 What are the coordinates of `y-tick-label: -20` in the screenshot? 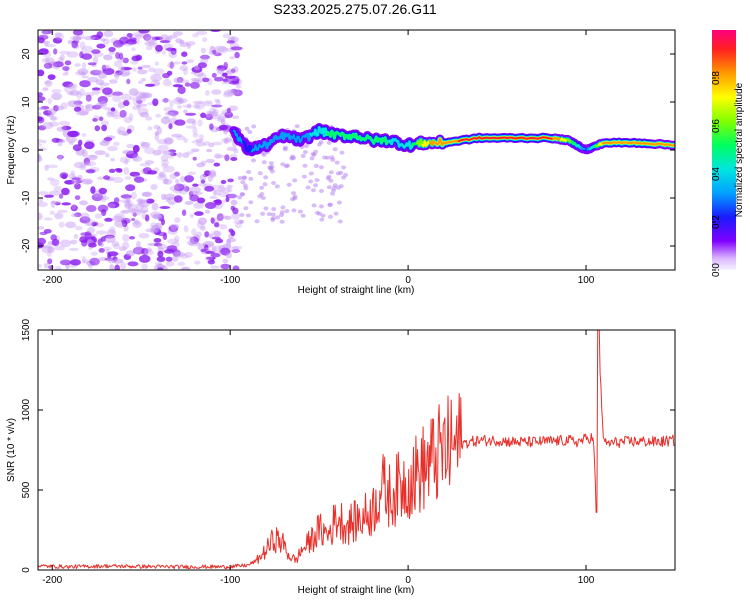 It's located at (26, 245).